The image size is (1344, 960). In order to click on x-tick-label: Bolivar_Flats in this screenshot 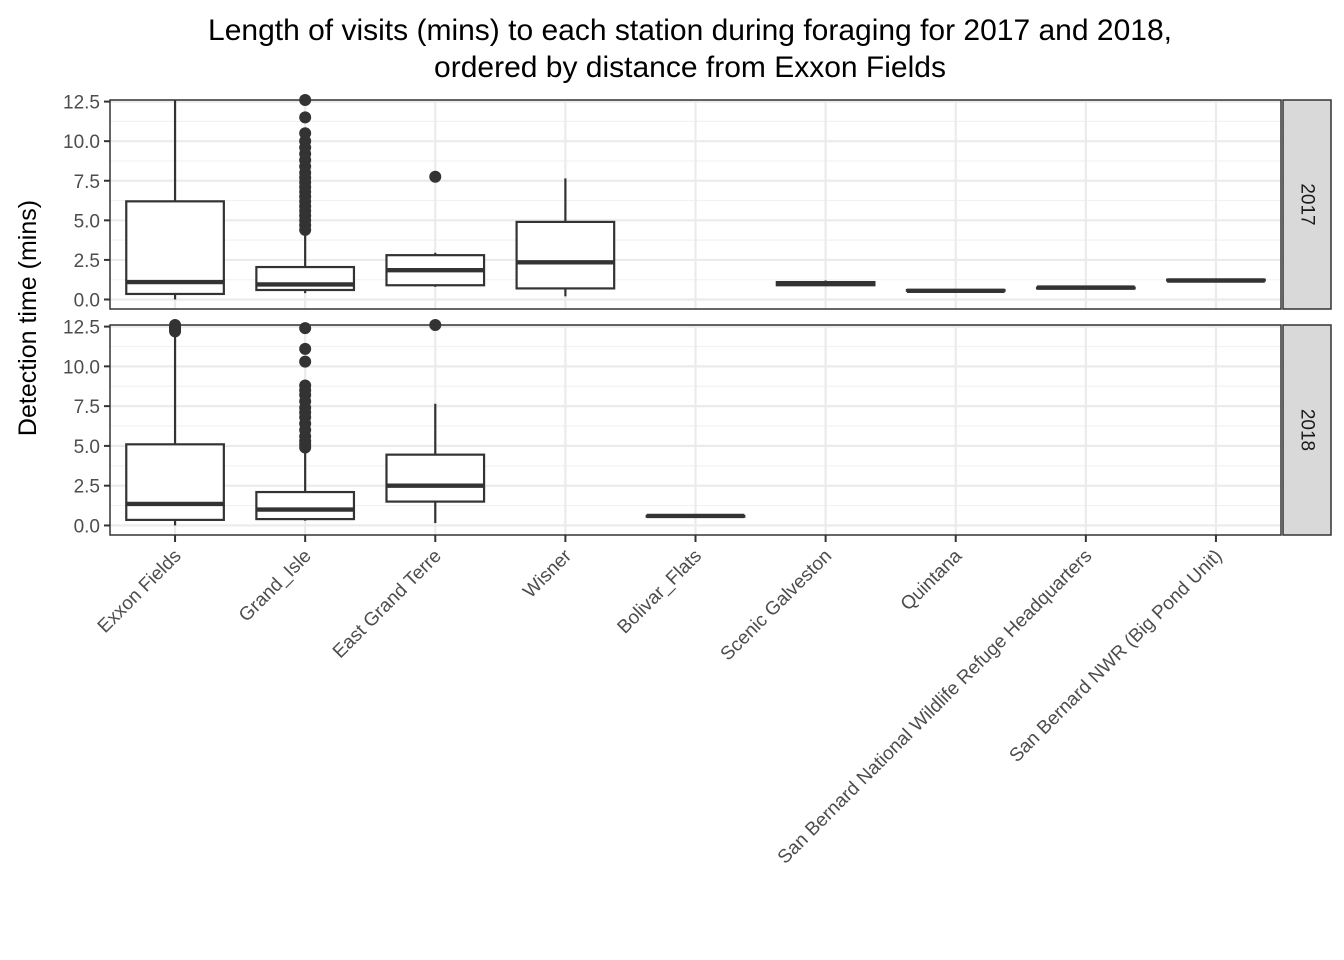, I will do `click(660, 592)`.